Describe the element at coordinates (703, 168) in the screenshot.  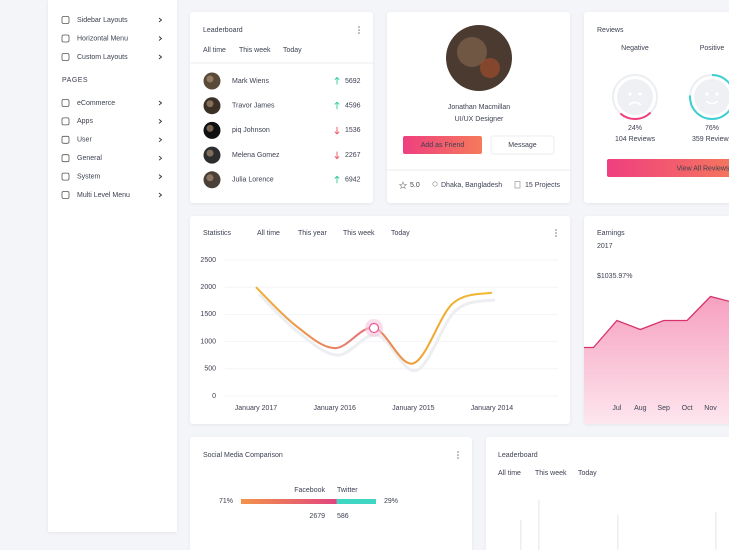
I see `button-label: View All Reviews` at that location.